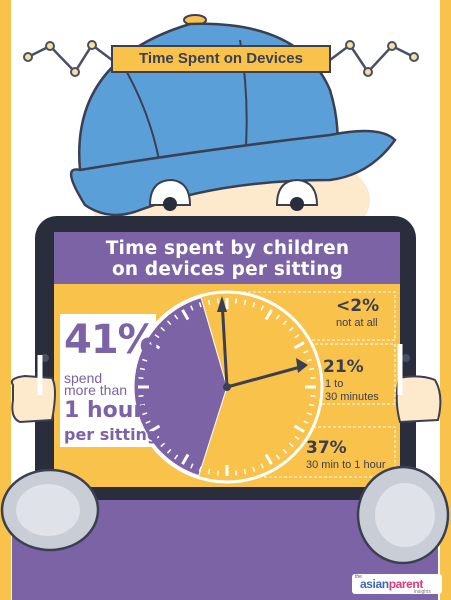 The width and height of the screenshot is (451, 600). Describe the element at coordinates (68, 58) in the screenshot. I see `antenna-left` at that location.